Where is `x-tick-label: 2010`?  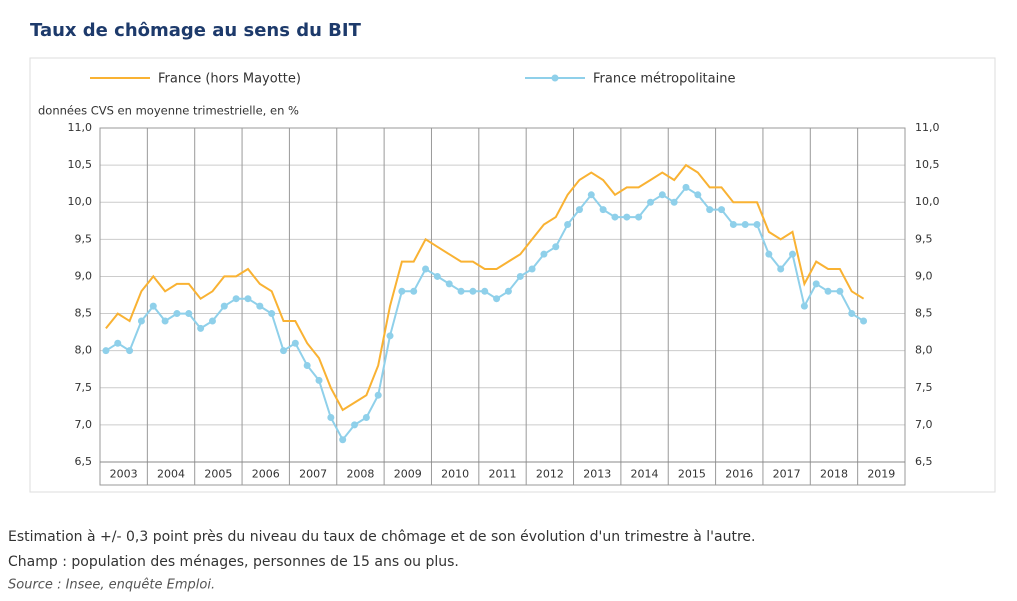
x-tick-label: 2010 is located at coordinates (455, 474).